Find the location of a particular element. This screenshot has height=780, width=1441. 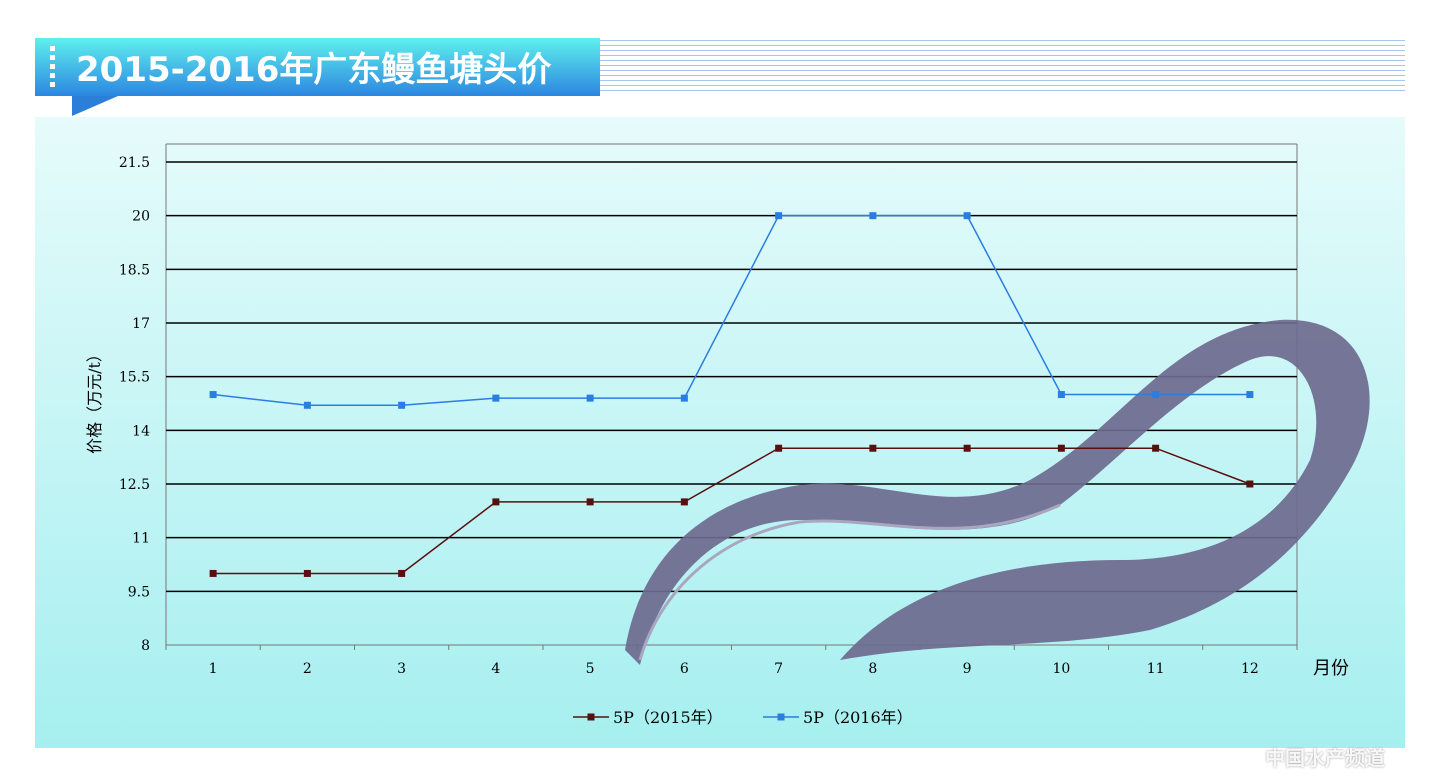

x-tick-label: 11 is located at coordinates (1156, 669).